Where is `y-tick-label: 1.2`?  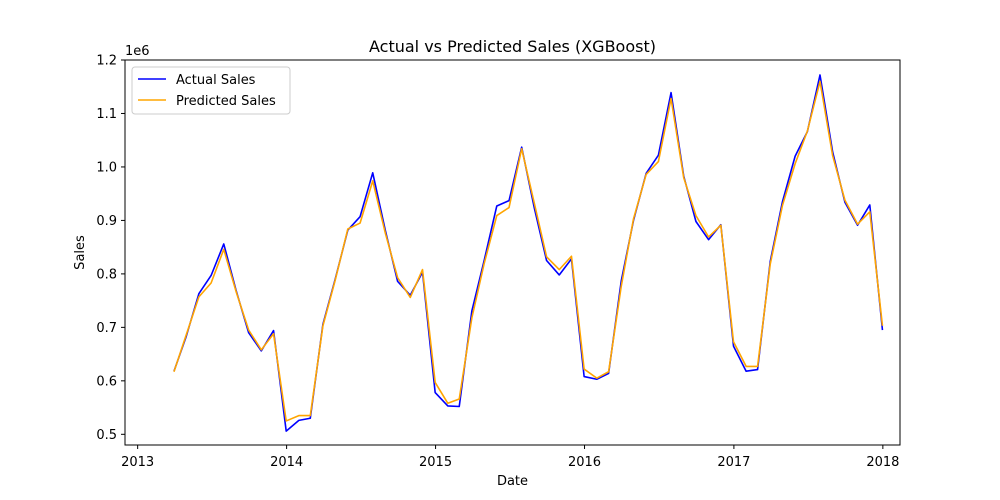 y-tick-label: 1.2 is located at coordinates (106, 61).